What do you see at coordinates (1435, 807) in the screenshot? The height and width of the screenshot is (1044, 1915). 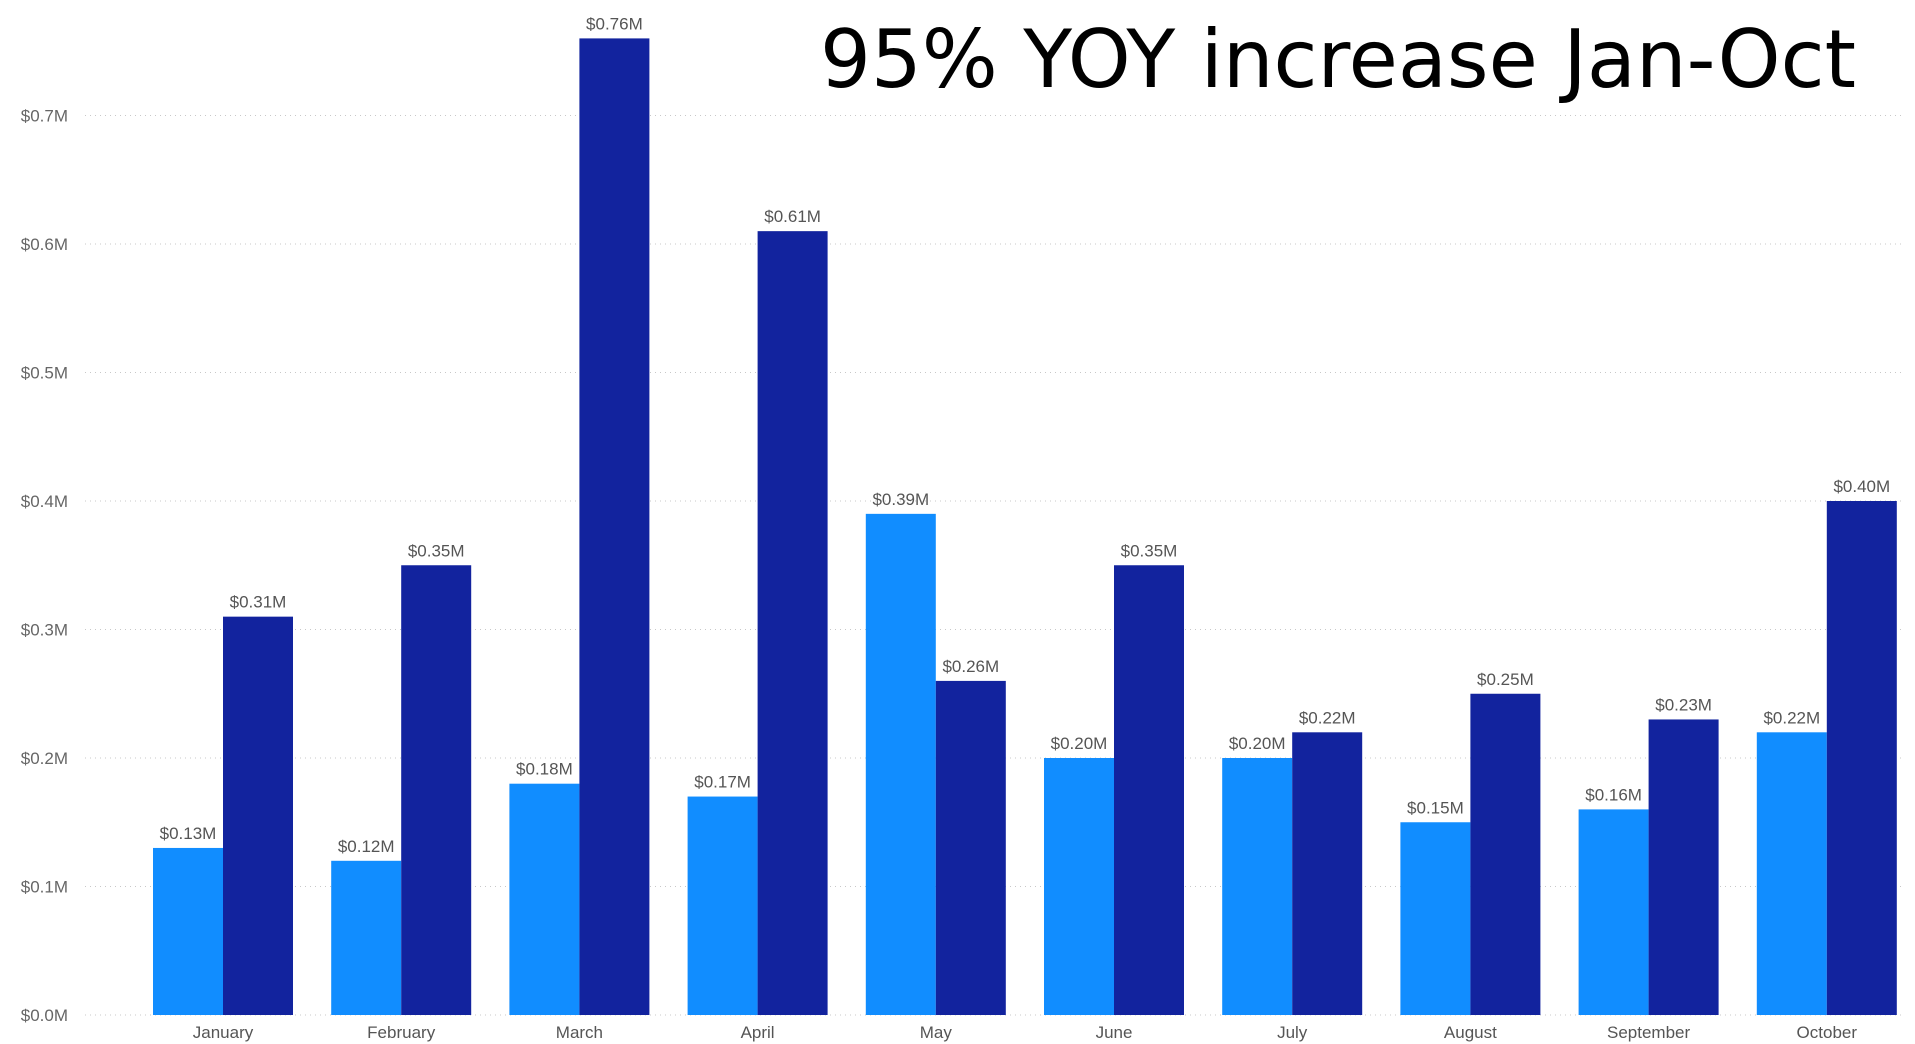 I see `data-label: $0.15M` at bounding box center [1435, 807].